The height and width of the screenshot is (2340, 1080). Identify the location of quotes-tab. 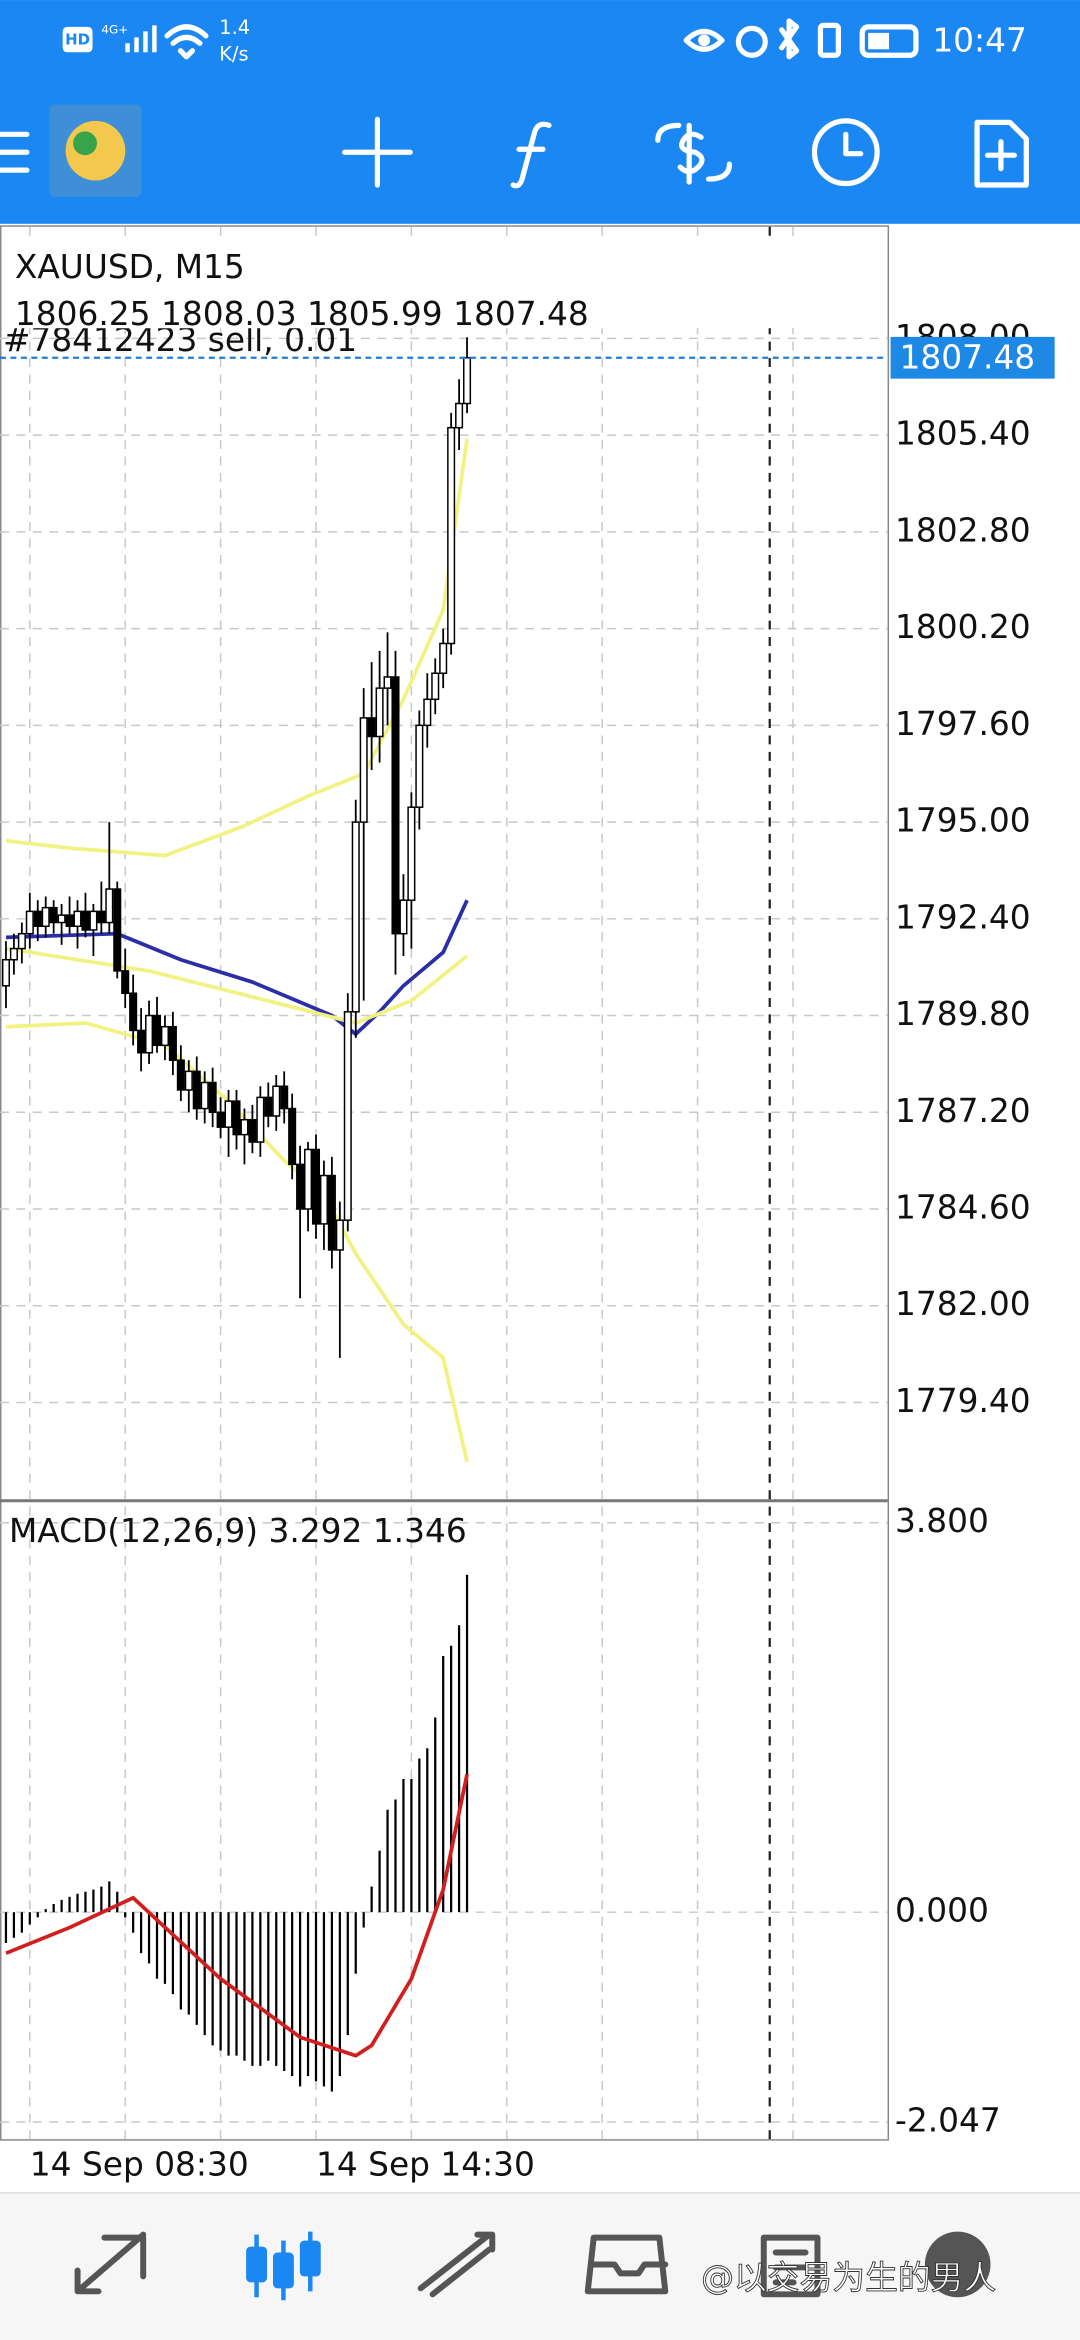
(110, 2263).